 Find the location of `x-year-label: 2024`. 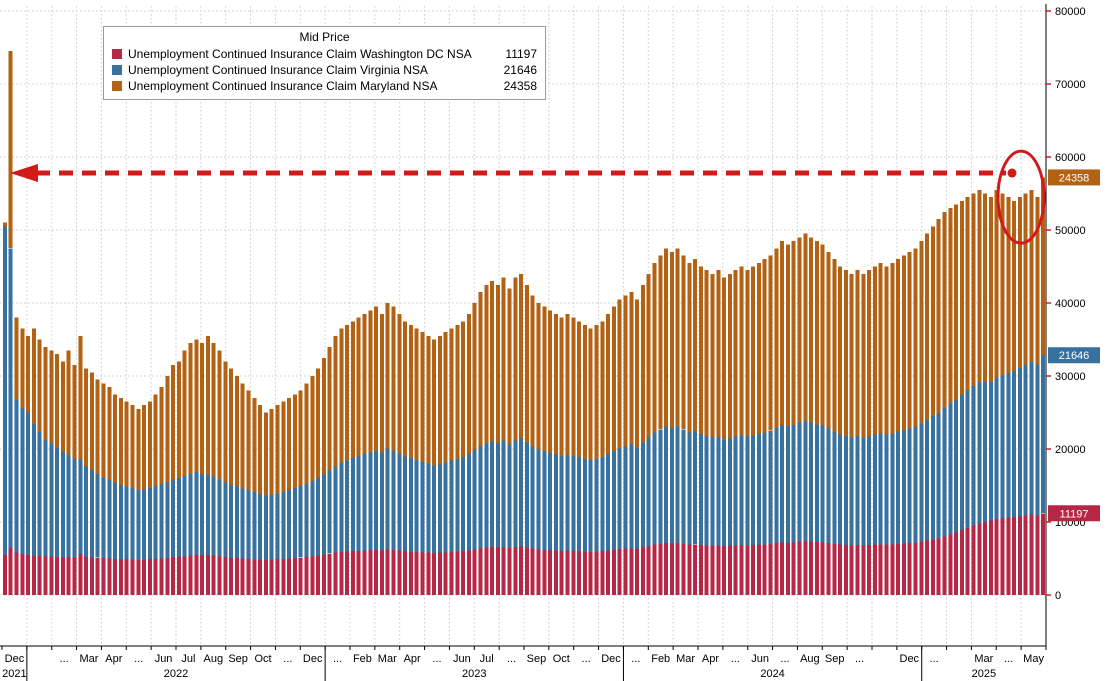

x-year-label: 2024 is located at coordinates (772, 674).